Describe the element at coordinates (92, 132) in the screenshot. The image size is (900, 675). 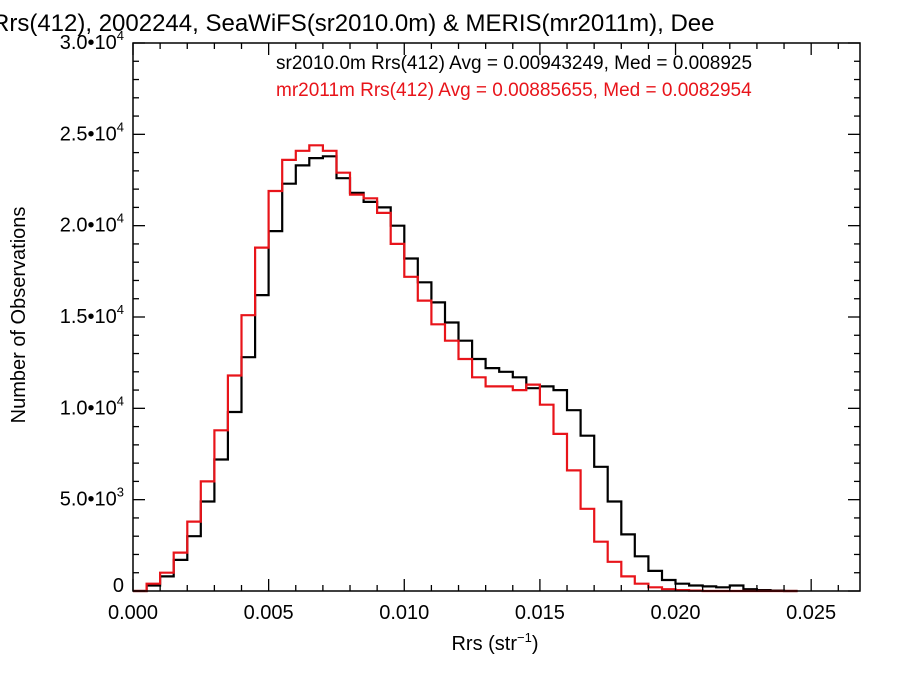
I see `y-tick-label: 2.5•104` at that location.